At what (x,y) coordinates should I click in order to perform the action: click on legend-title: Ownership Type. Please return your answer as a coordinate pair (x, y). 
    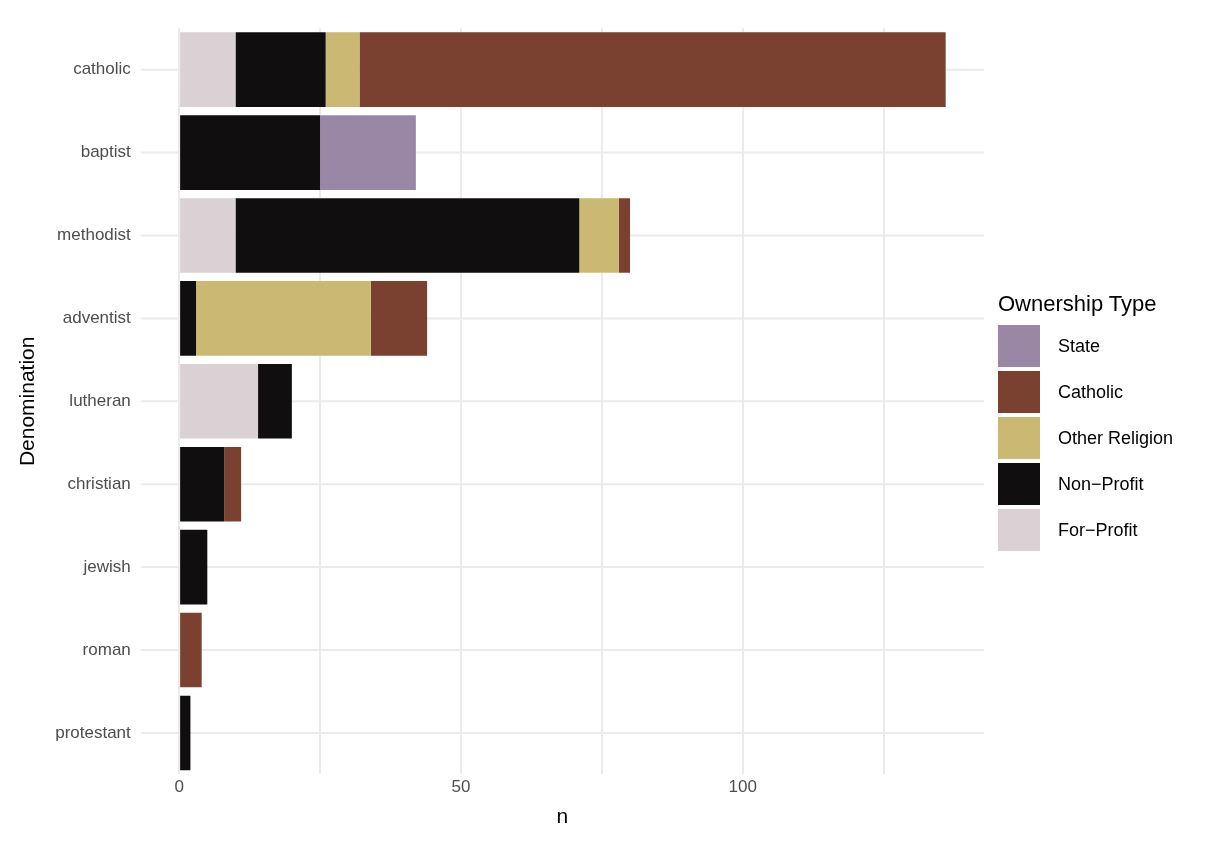
    Looking at the image, I should click on (1078, 304).